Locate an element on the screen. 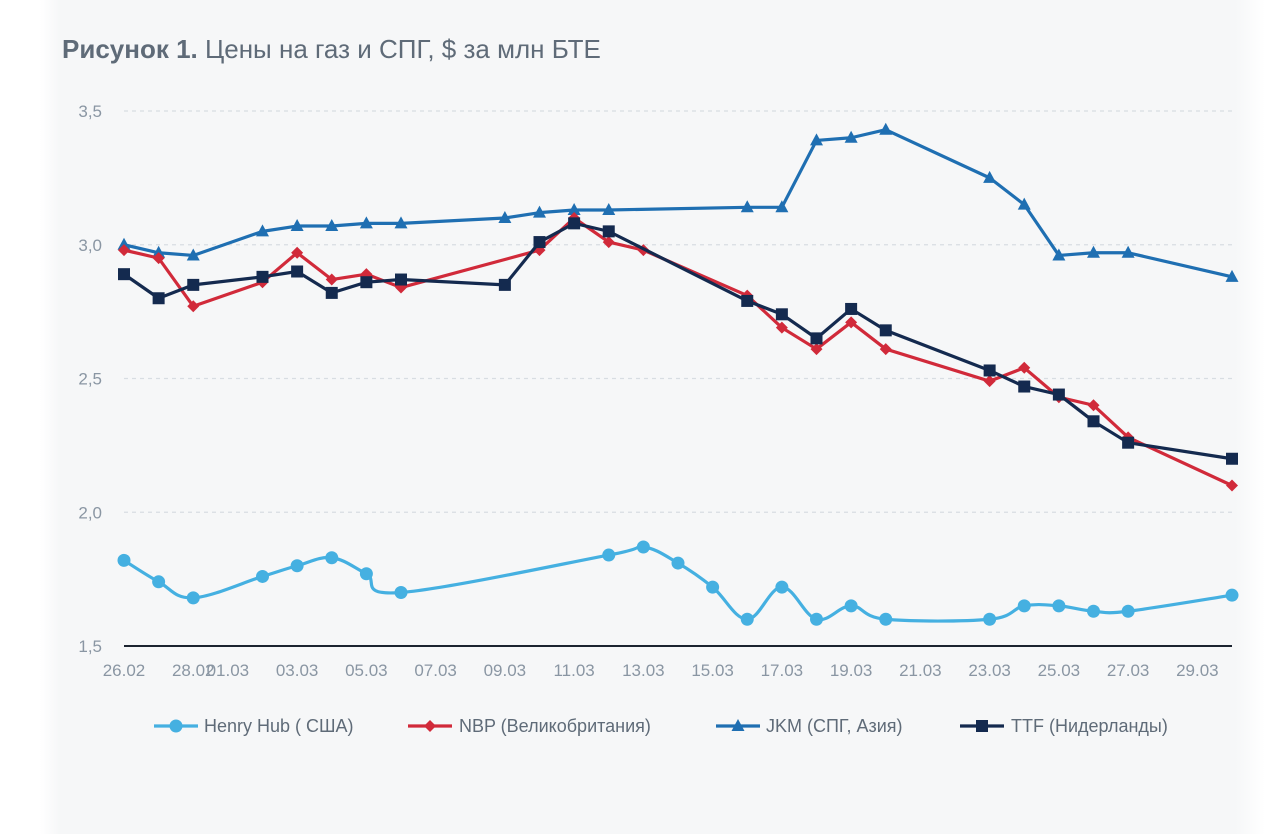 The height and width of the screenshot is (834, 1280). x-tick-label: 11.03 is located at coordinates (573, 670).